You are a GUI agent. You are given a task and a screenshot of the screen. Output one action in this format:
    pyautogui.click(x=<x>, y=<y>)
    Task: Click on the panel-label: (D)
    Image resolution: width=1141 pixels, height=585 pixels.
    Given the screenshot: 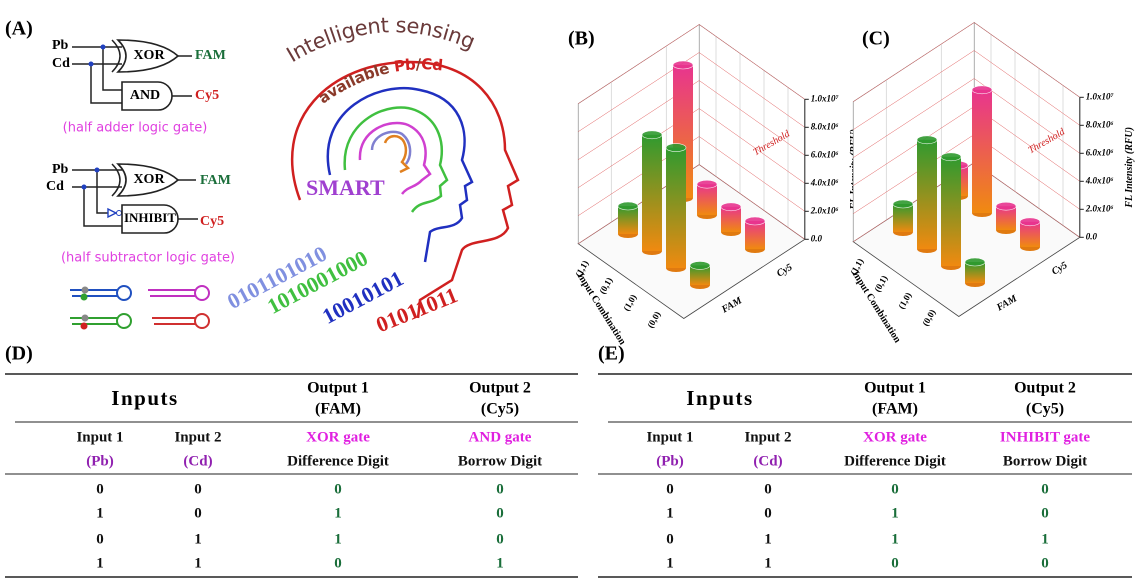 What is the action you would take?
    pyautogui.click(x=19, y=354)
    